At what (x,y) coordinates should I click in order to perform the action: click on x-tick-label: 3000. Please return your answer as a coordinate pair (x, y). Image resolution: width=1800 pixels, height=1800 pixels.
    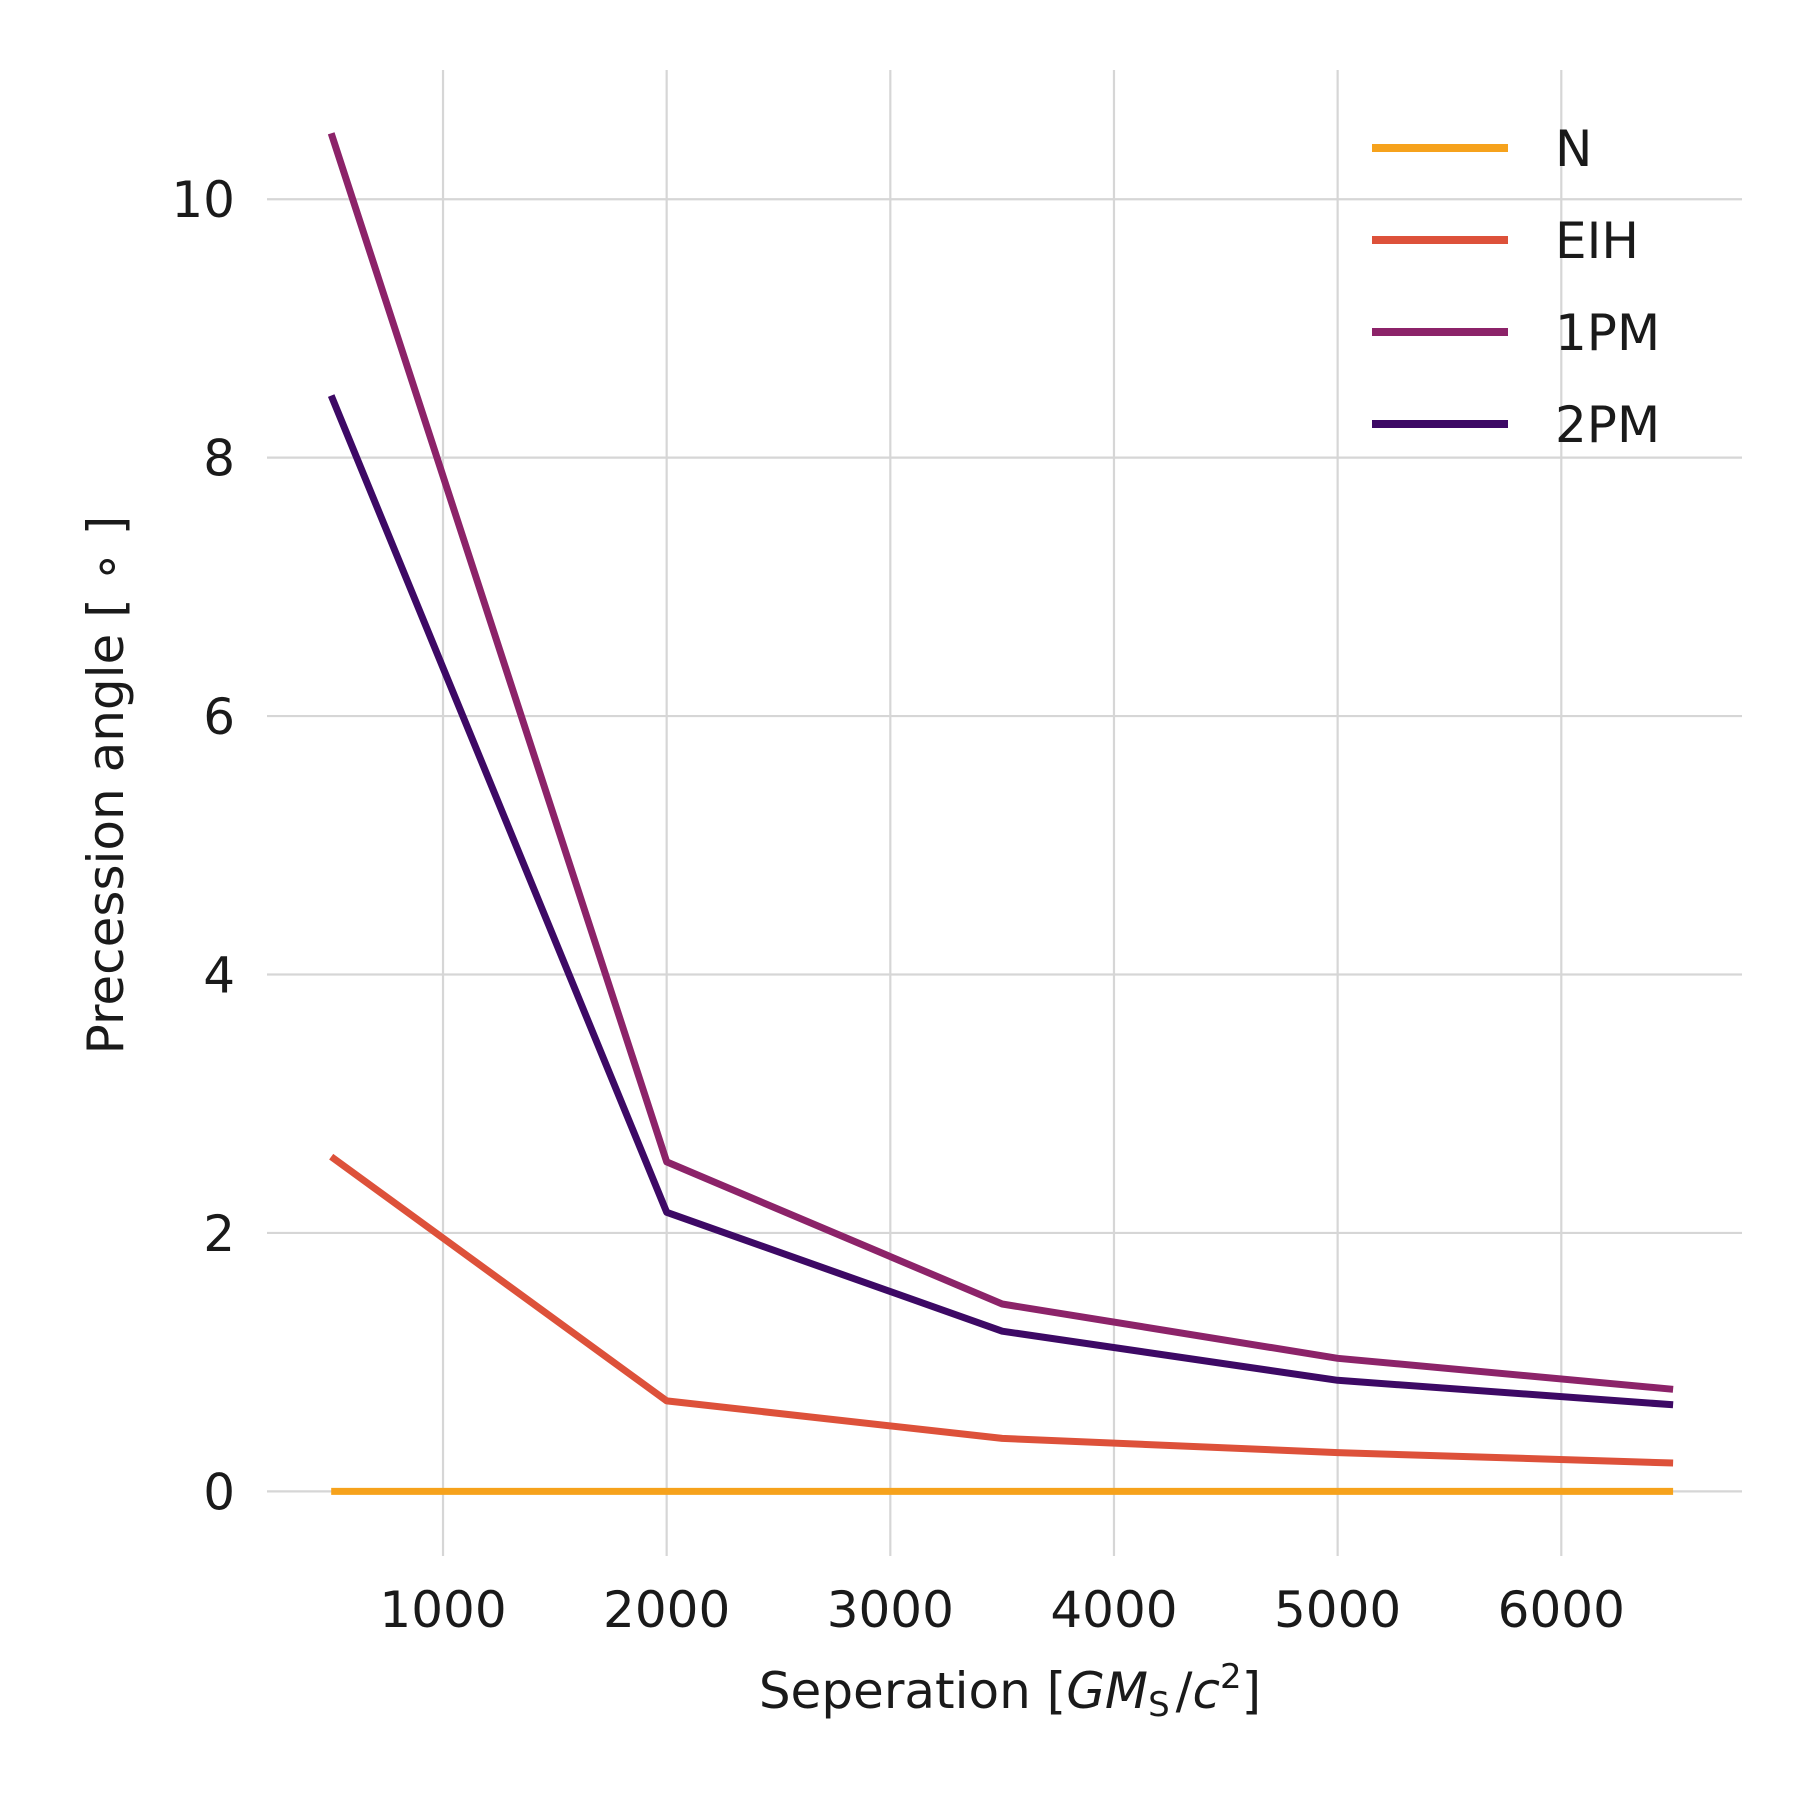
    Looking at the image, I should click on (890, 1610).